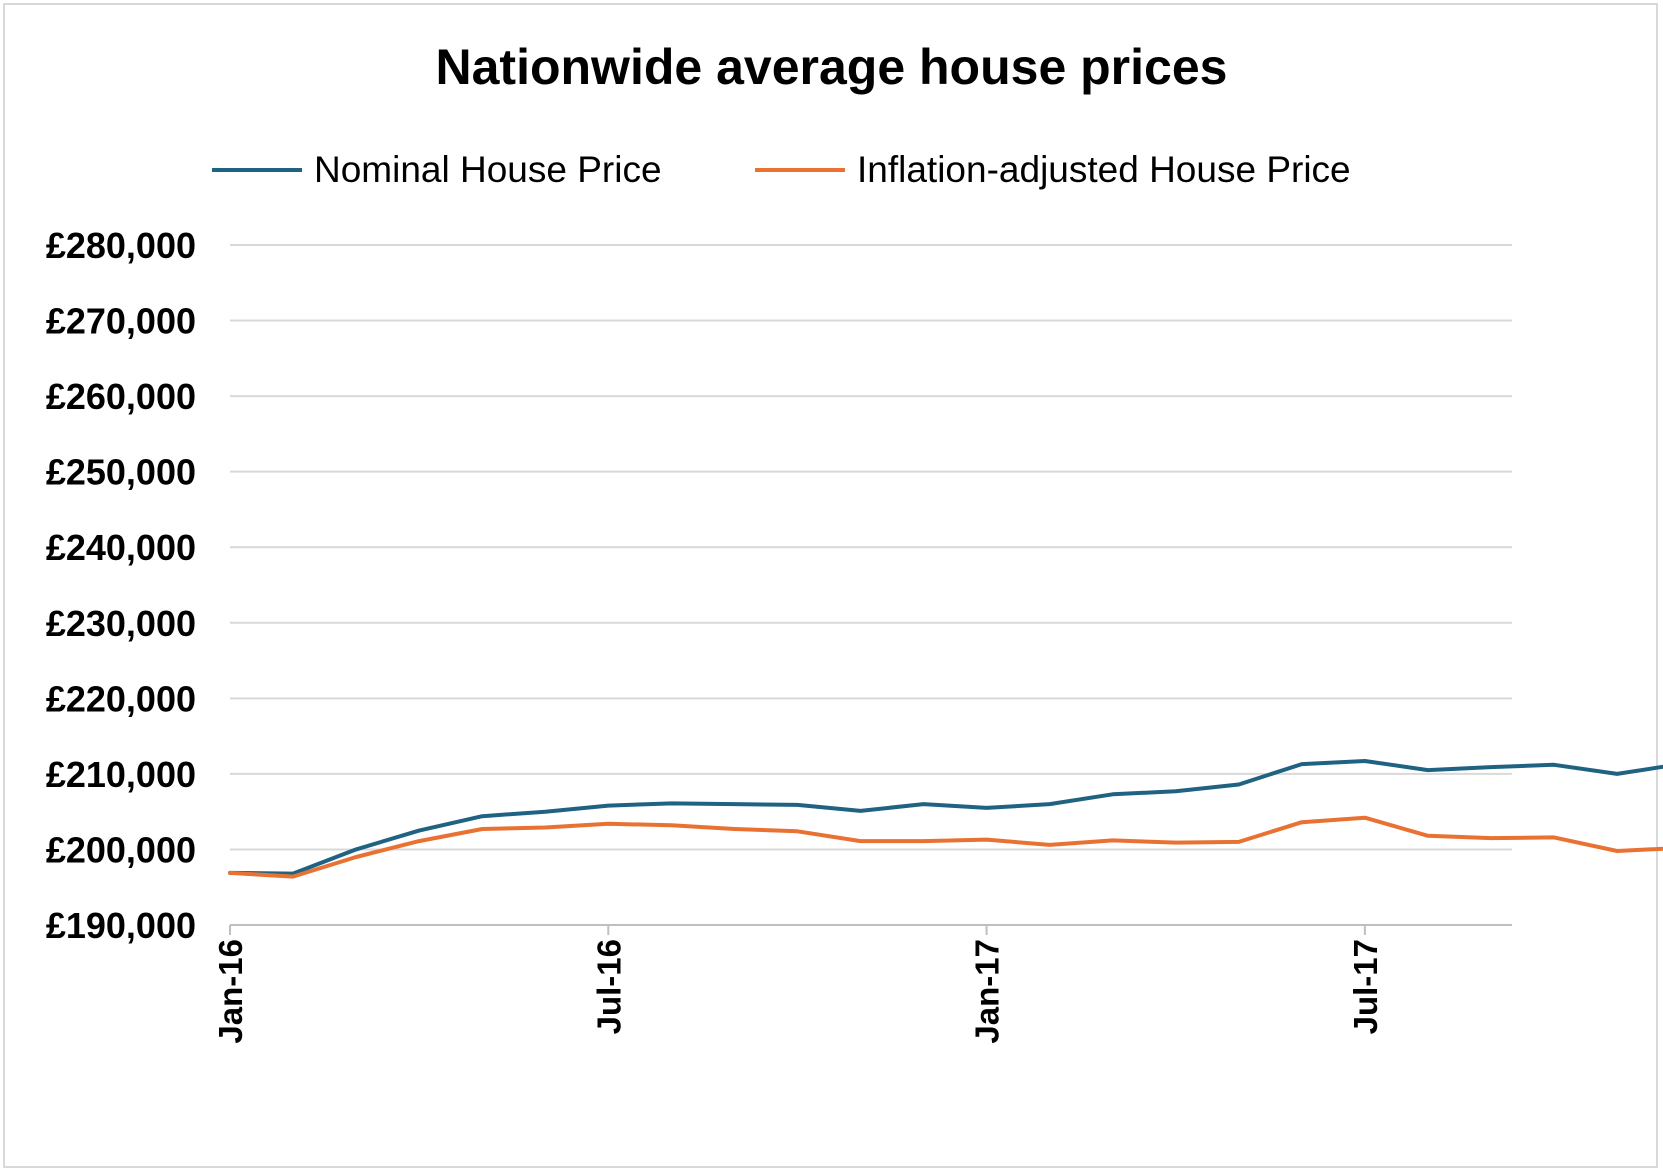 This screenshot has width=1663, height=1173. What do you see at coordinates (1365, 986) in the screenshot?
I see `x-tick-label: Jul-17` at bounding box center [1365, 986].